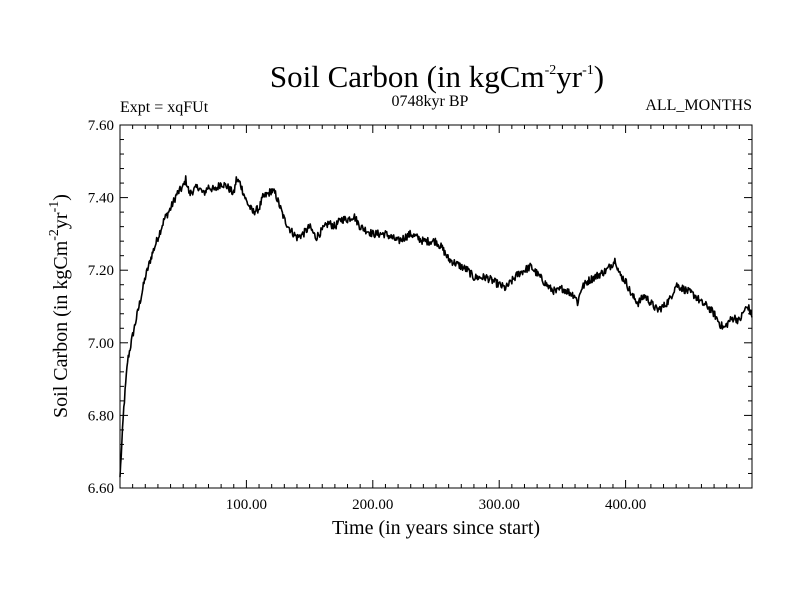 Image resolution: width=800 pixels, height=600 pixels. I want to click on y-axis: 6.60 6.80 7.00 7.20 7.40 7.60, so click(101, 307).